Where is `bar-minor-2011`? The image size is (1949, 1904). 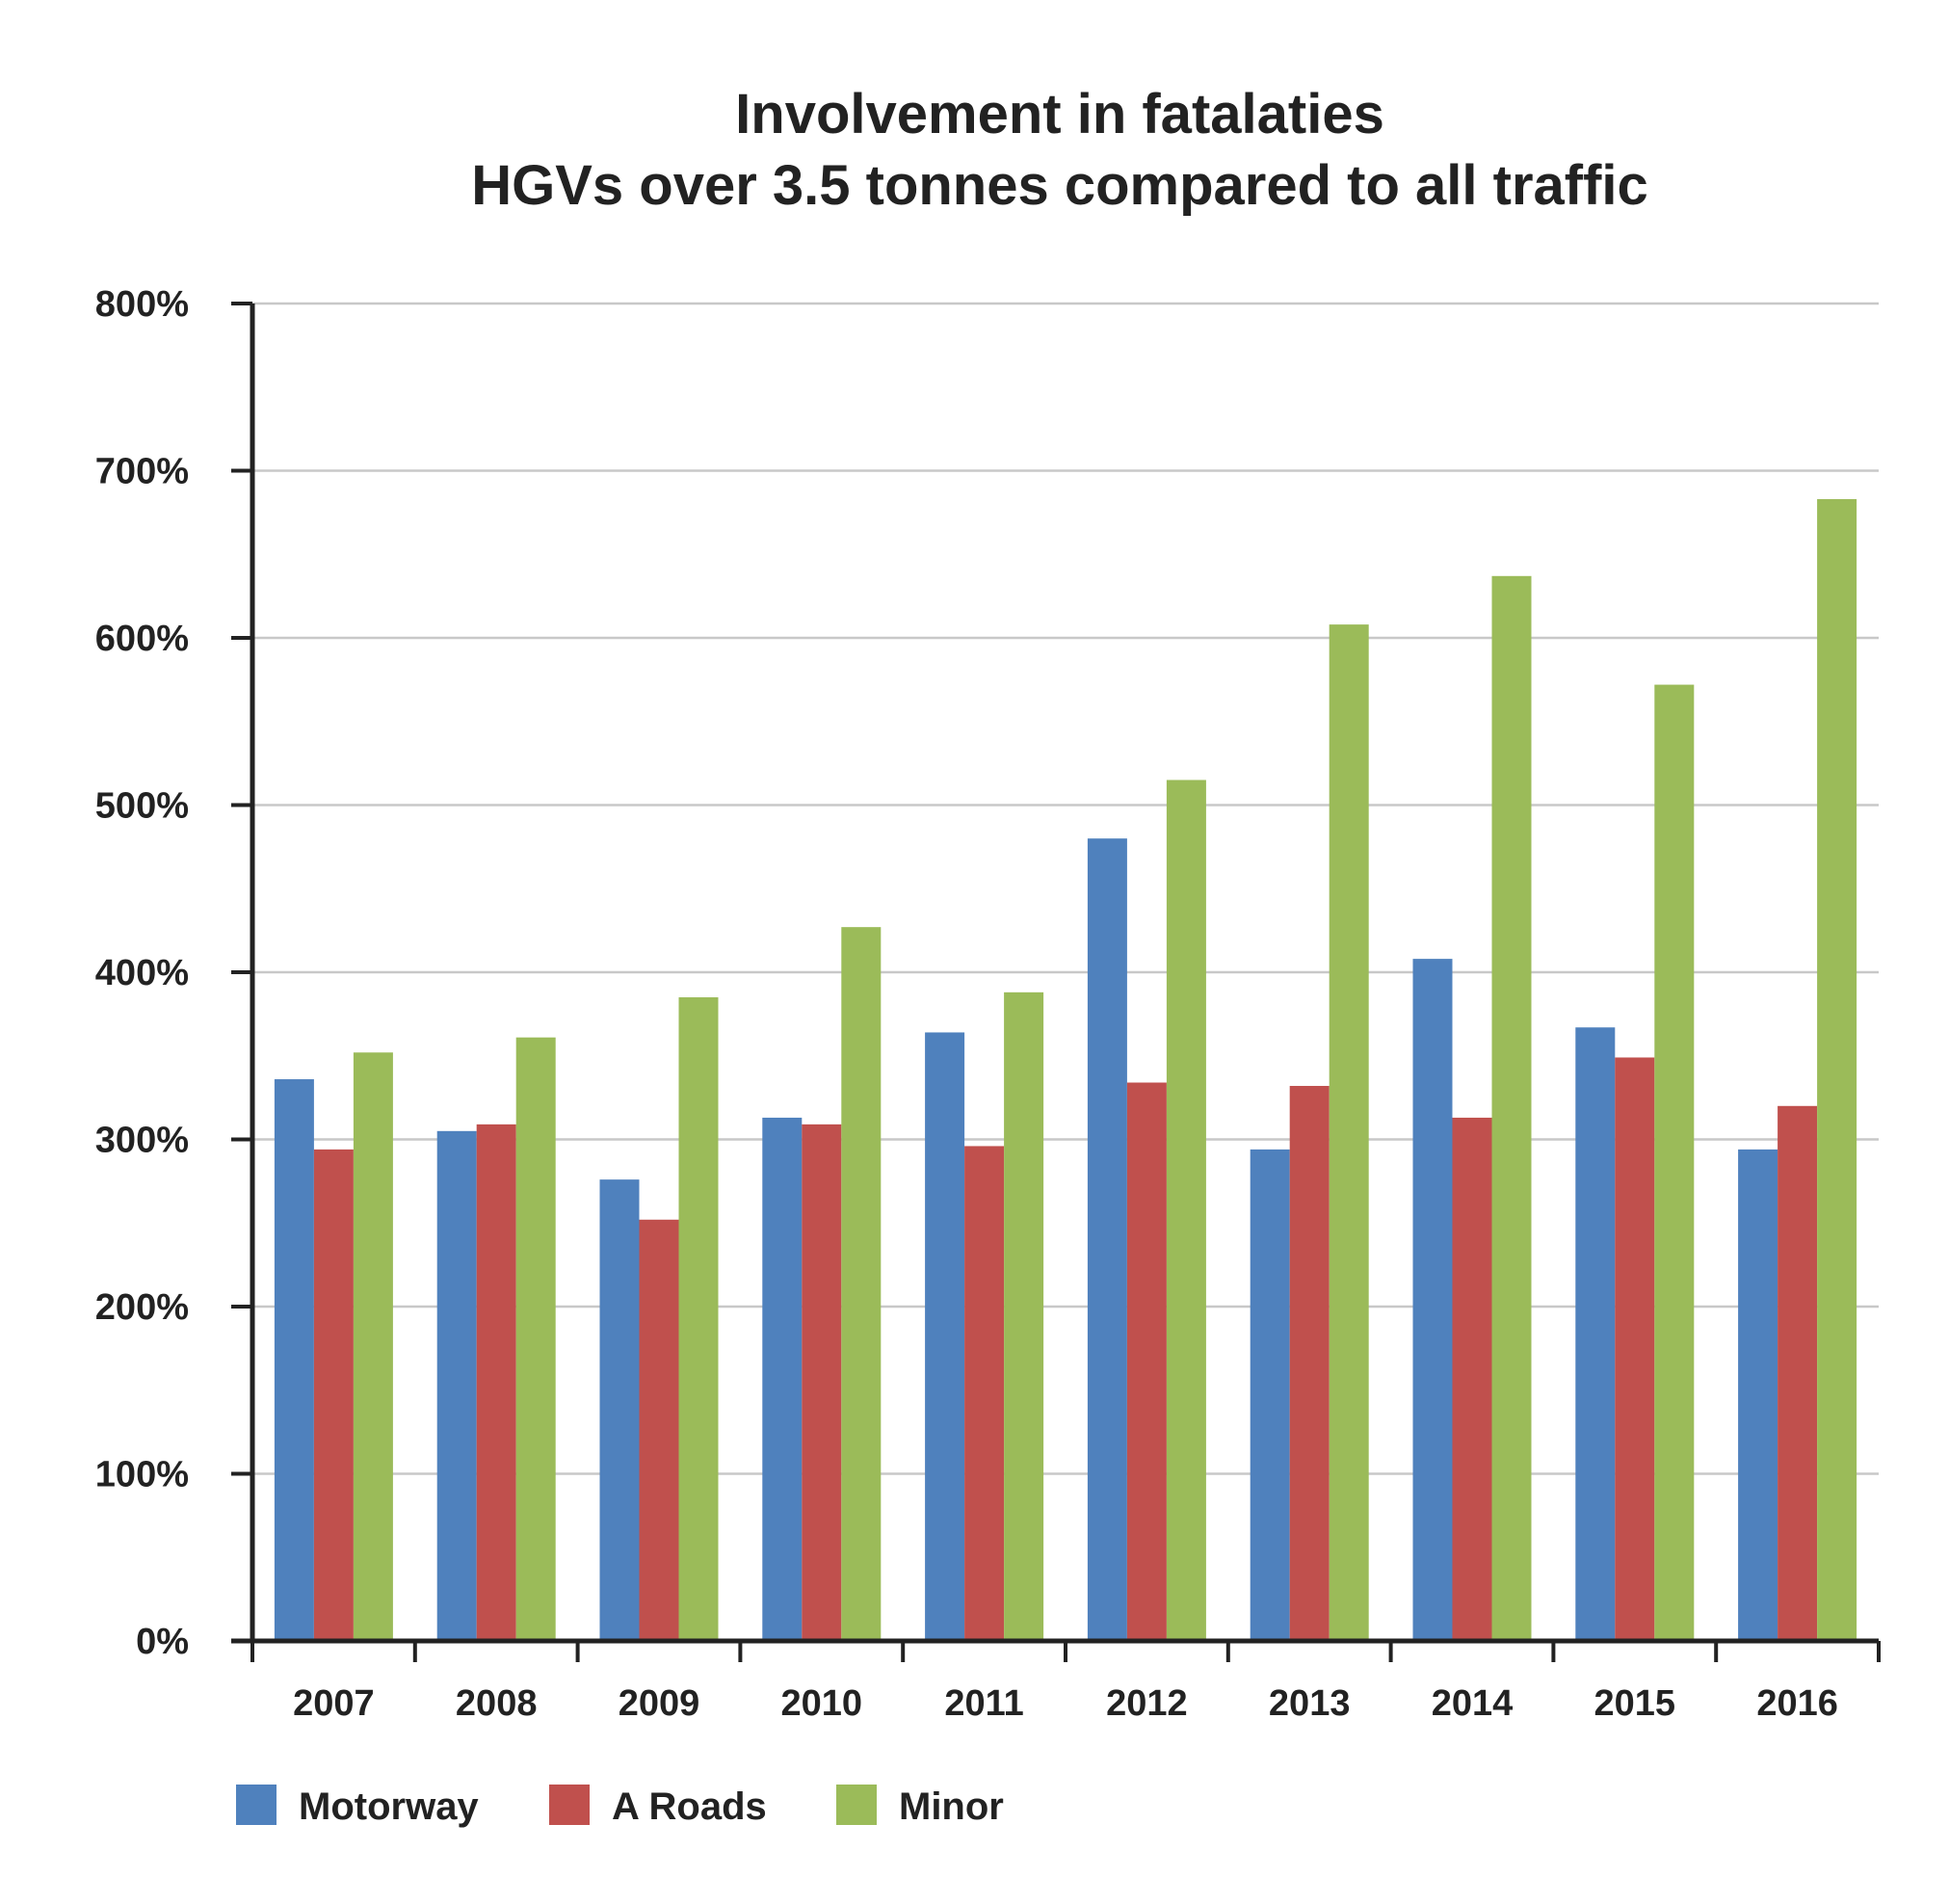 bar-minor-2011 is located at coordinates (1024, 1316).